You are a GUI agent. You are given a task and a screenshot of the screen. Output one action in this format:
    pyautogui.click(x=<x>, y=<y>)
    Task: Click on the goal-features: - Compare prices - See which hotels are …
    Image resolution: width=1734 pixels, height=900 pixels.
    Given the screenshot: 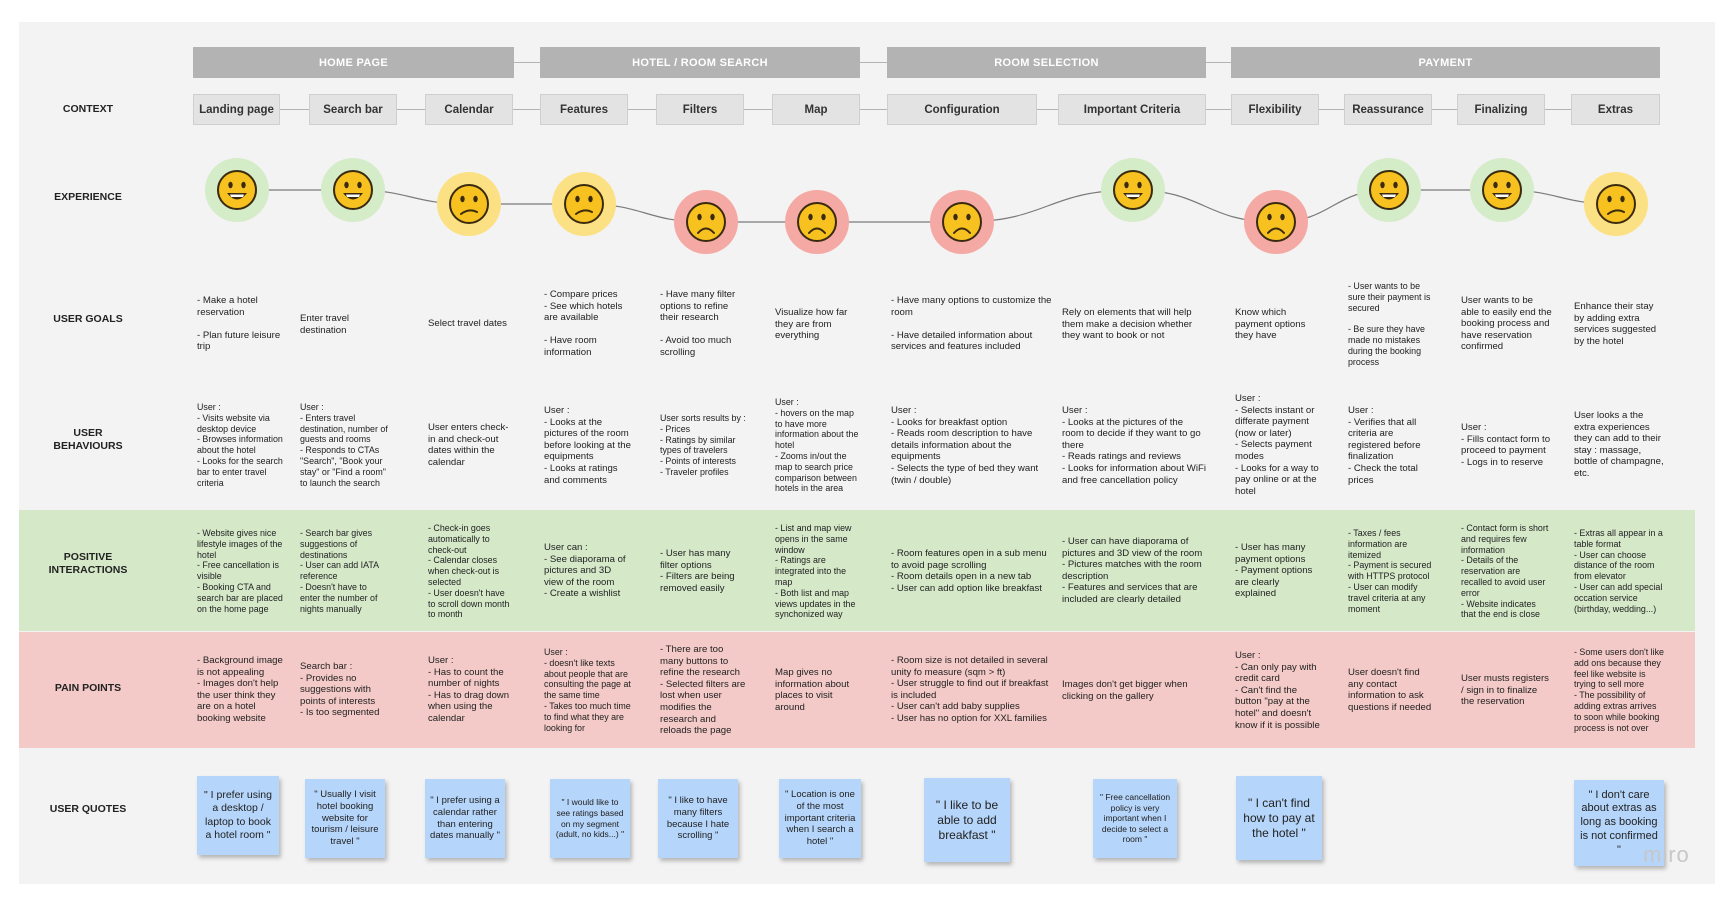 What is the action you would take?
    pyautogui.click(x=583, y=323)
    